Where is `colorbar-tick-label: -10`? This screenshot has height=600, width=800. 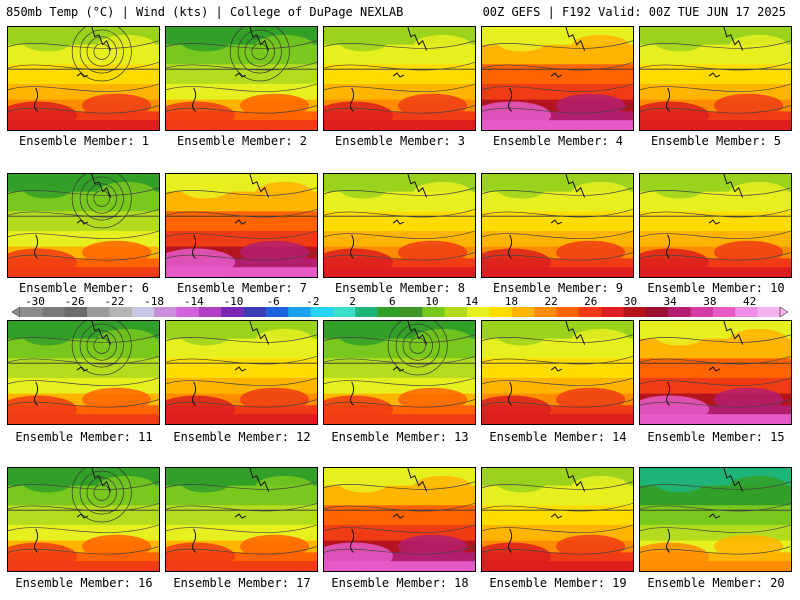
colorbar-tick-label: -10 is located at coordinates (233, 301).